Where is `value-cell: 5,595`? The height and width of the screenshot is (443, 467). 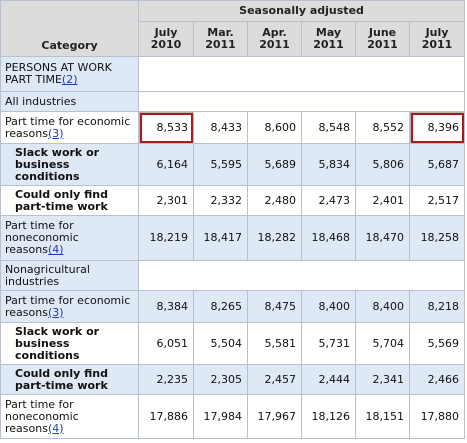 value-cell: 5,595 is located at coordinates (220, 164).